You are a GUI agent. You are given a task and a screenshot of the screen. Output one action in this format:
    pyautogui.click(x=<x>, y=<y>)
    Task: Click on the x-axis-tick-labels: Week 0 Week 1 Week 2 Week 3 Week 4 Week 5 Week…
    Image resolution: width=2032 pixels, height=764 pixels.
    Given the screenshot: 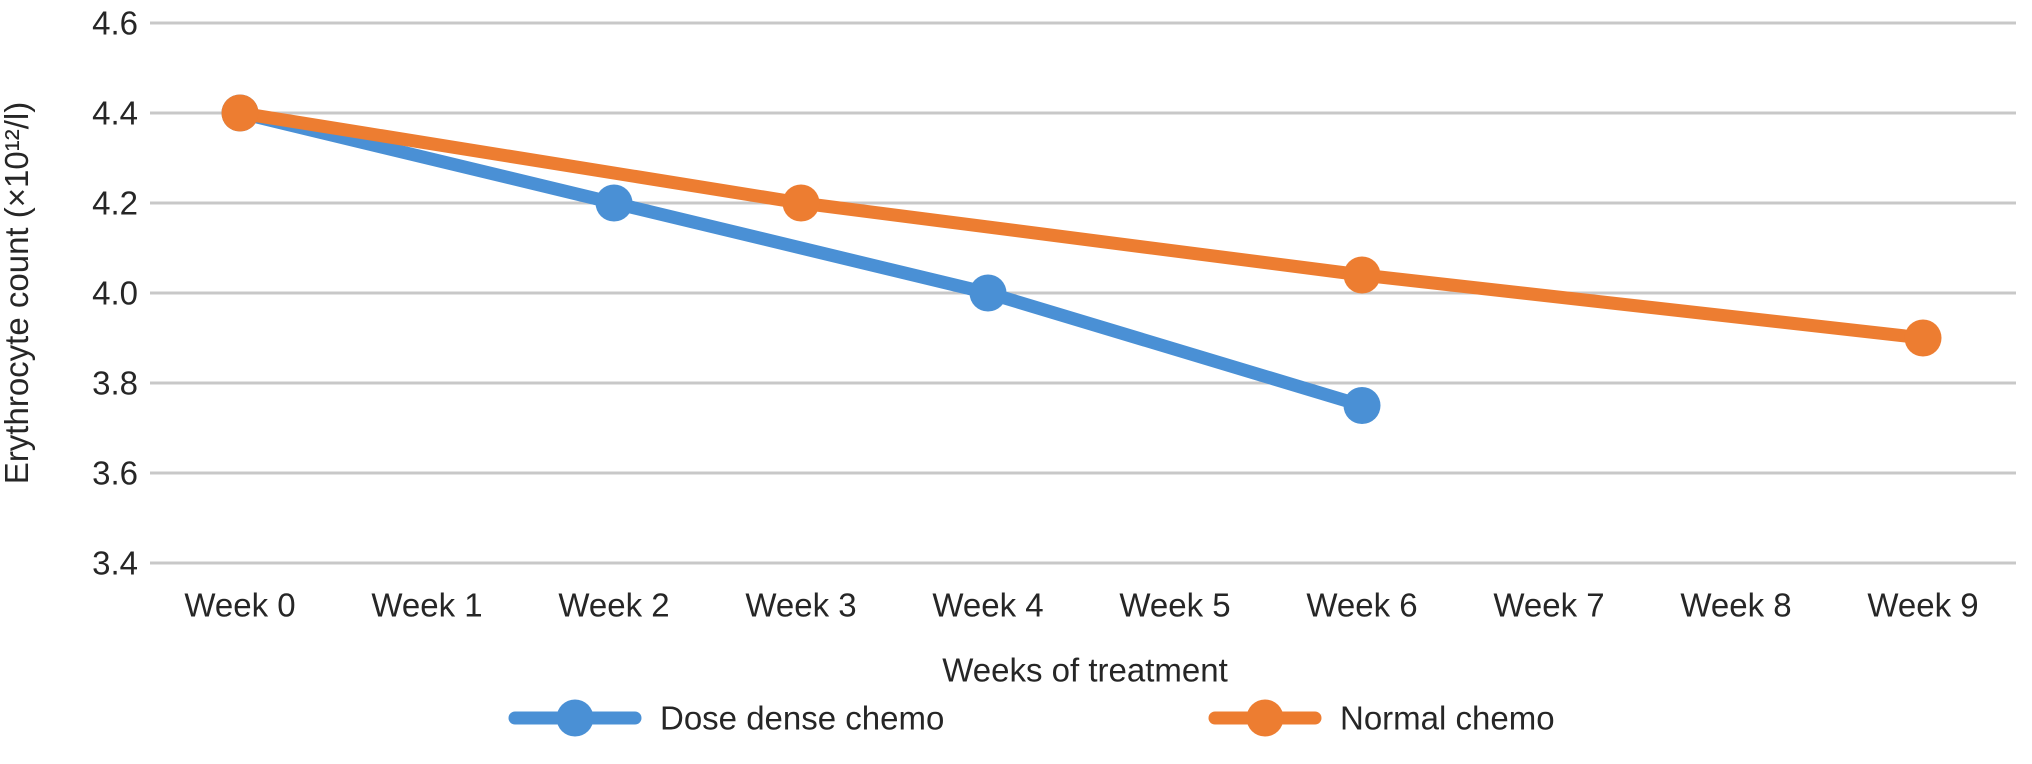 What is the action you would take?
    pyautogui.click(x=1081, y=605)
    